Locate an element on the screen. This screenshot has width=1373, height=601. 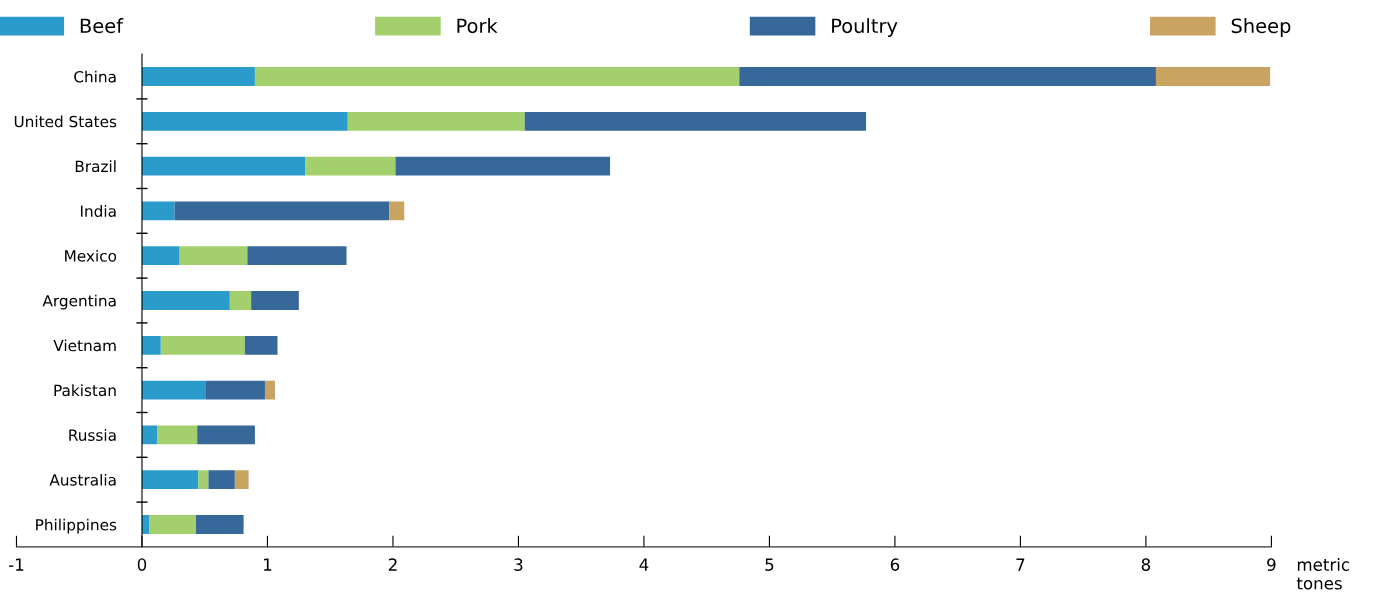
y-tick-label: Pakistan is located at coordinates (85, 390).